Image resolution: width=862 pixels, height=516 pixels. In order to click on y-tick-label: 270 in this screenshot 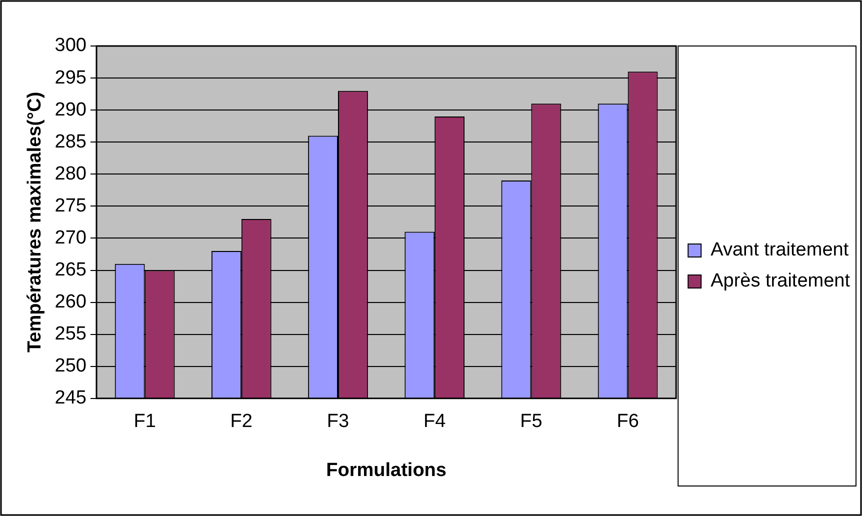, I will do `click(70, 237)`.